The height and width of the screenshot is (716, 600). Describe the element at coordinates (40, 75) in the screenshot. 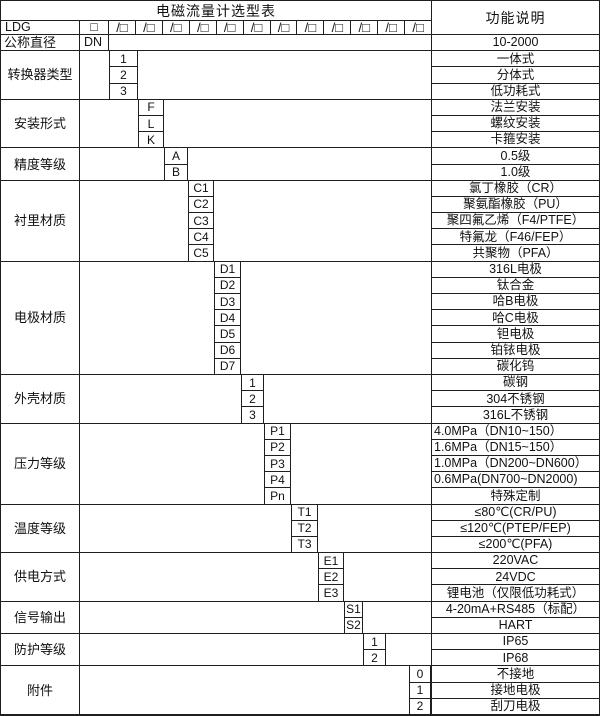

I see `category-label: 转换器类型` at that location.